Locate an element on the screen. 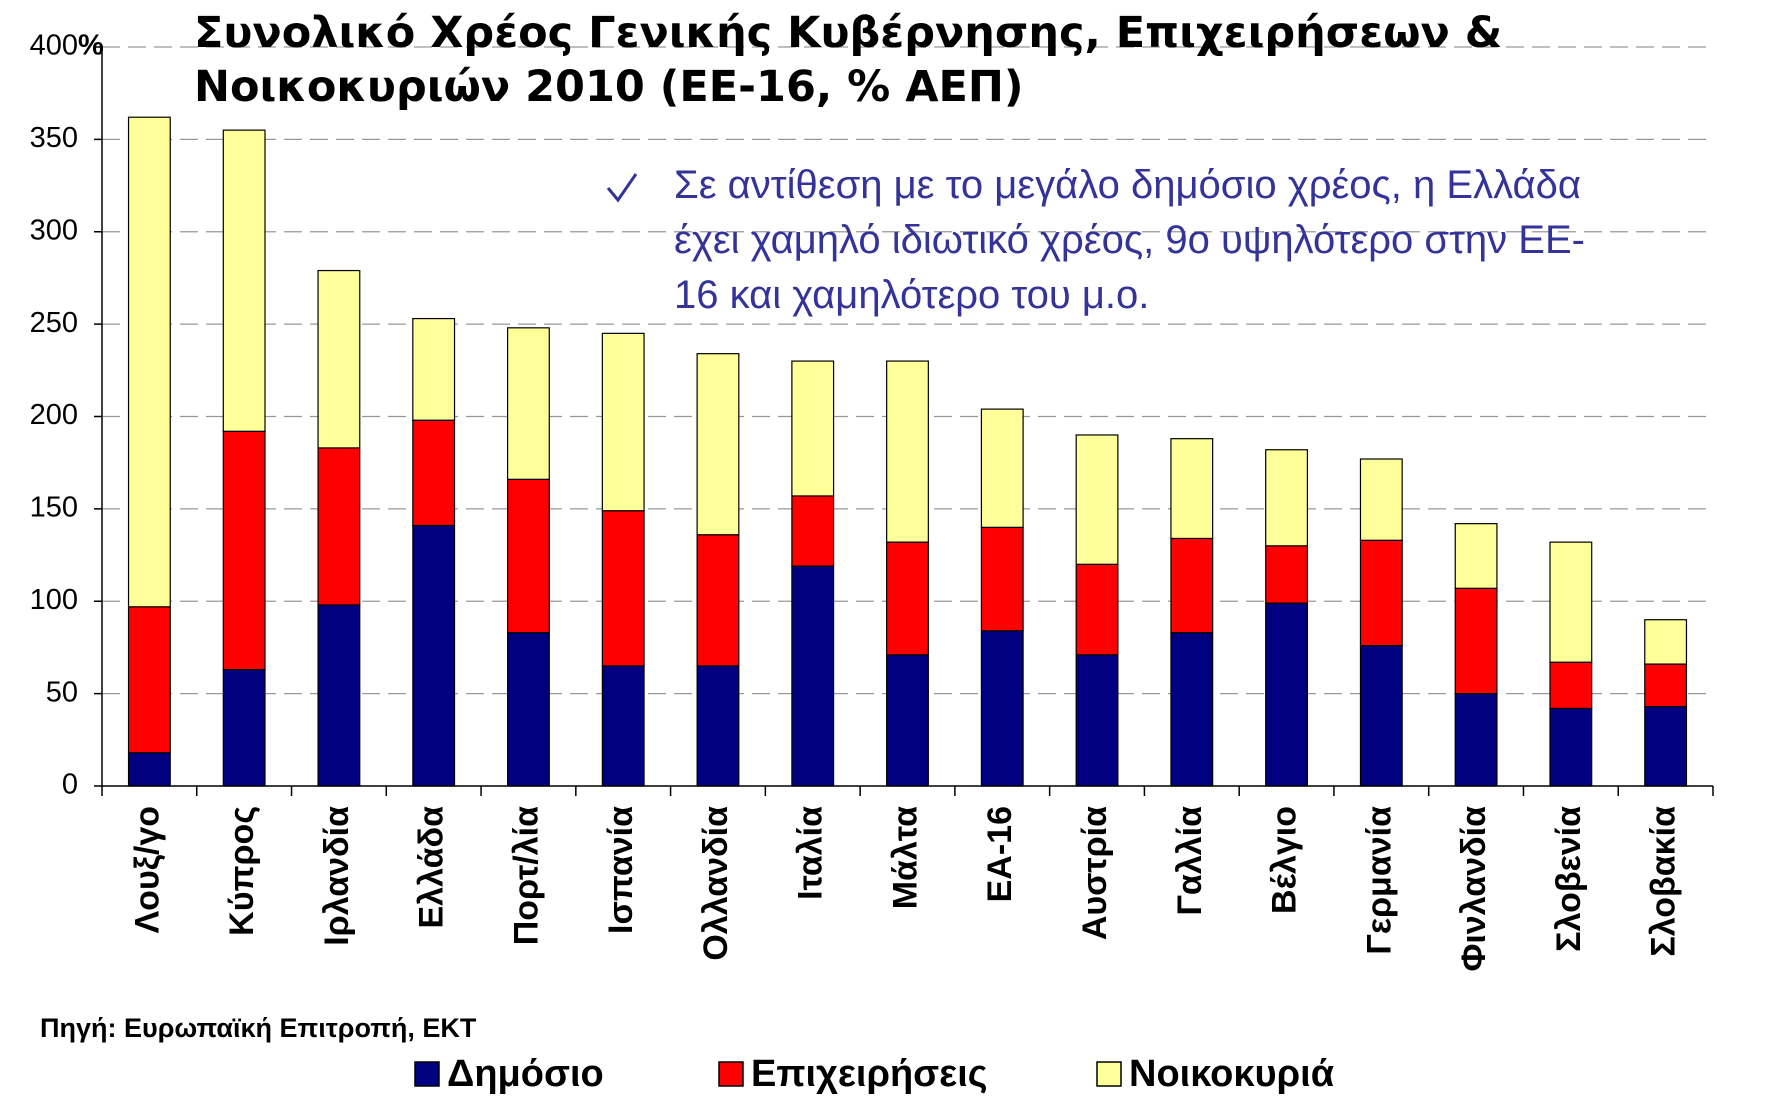 The height and width of the screenshot is (1099, 1770). y-tick-label: 0 is located at coordinates (70, 785).